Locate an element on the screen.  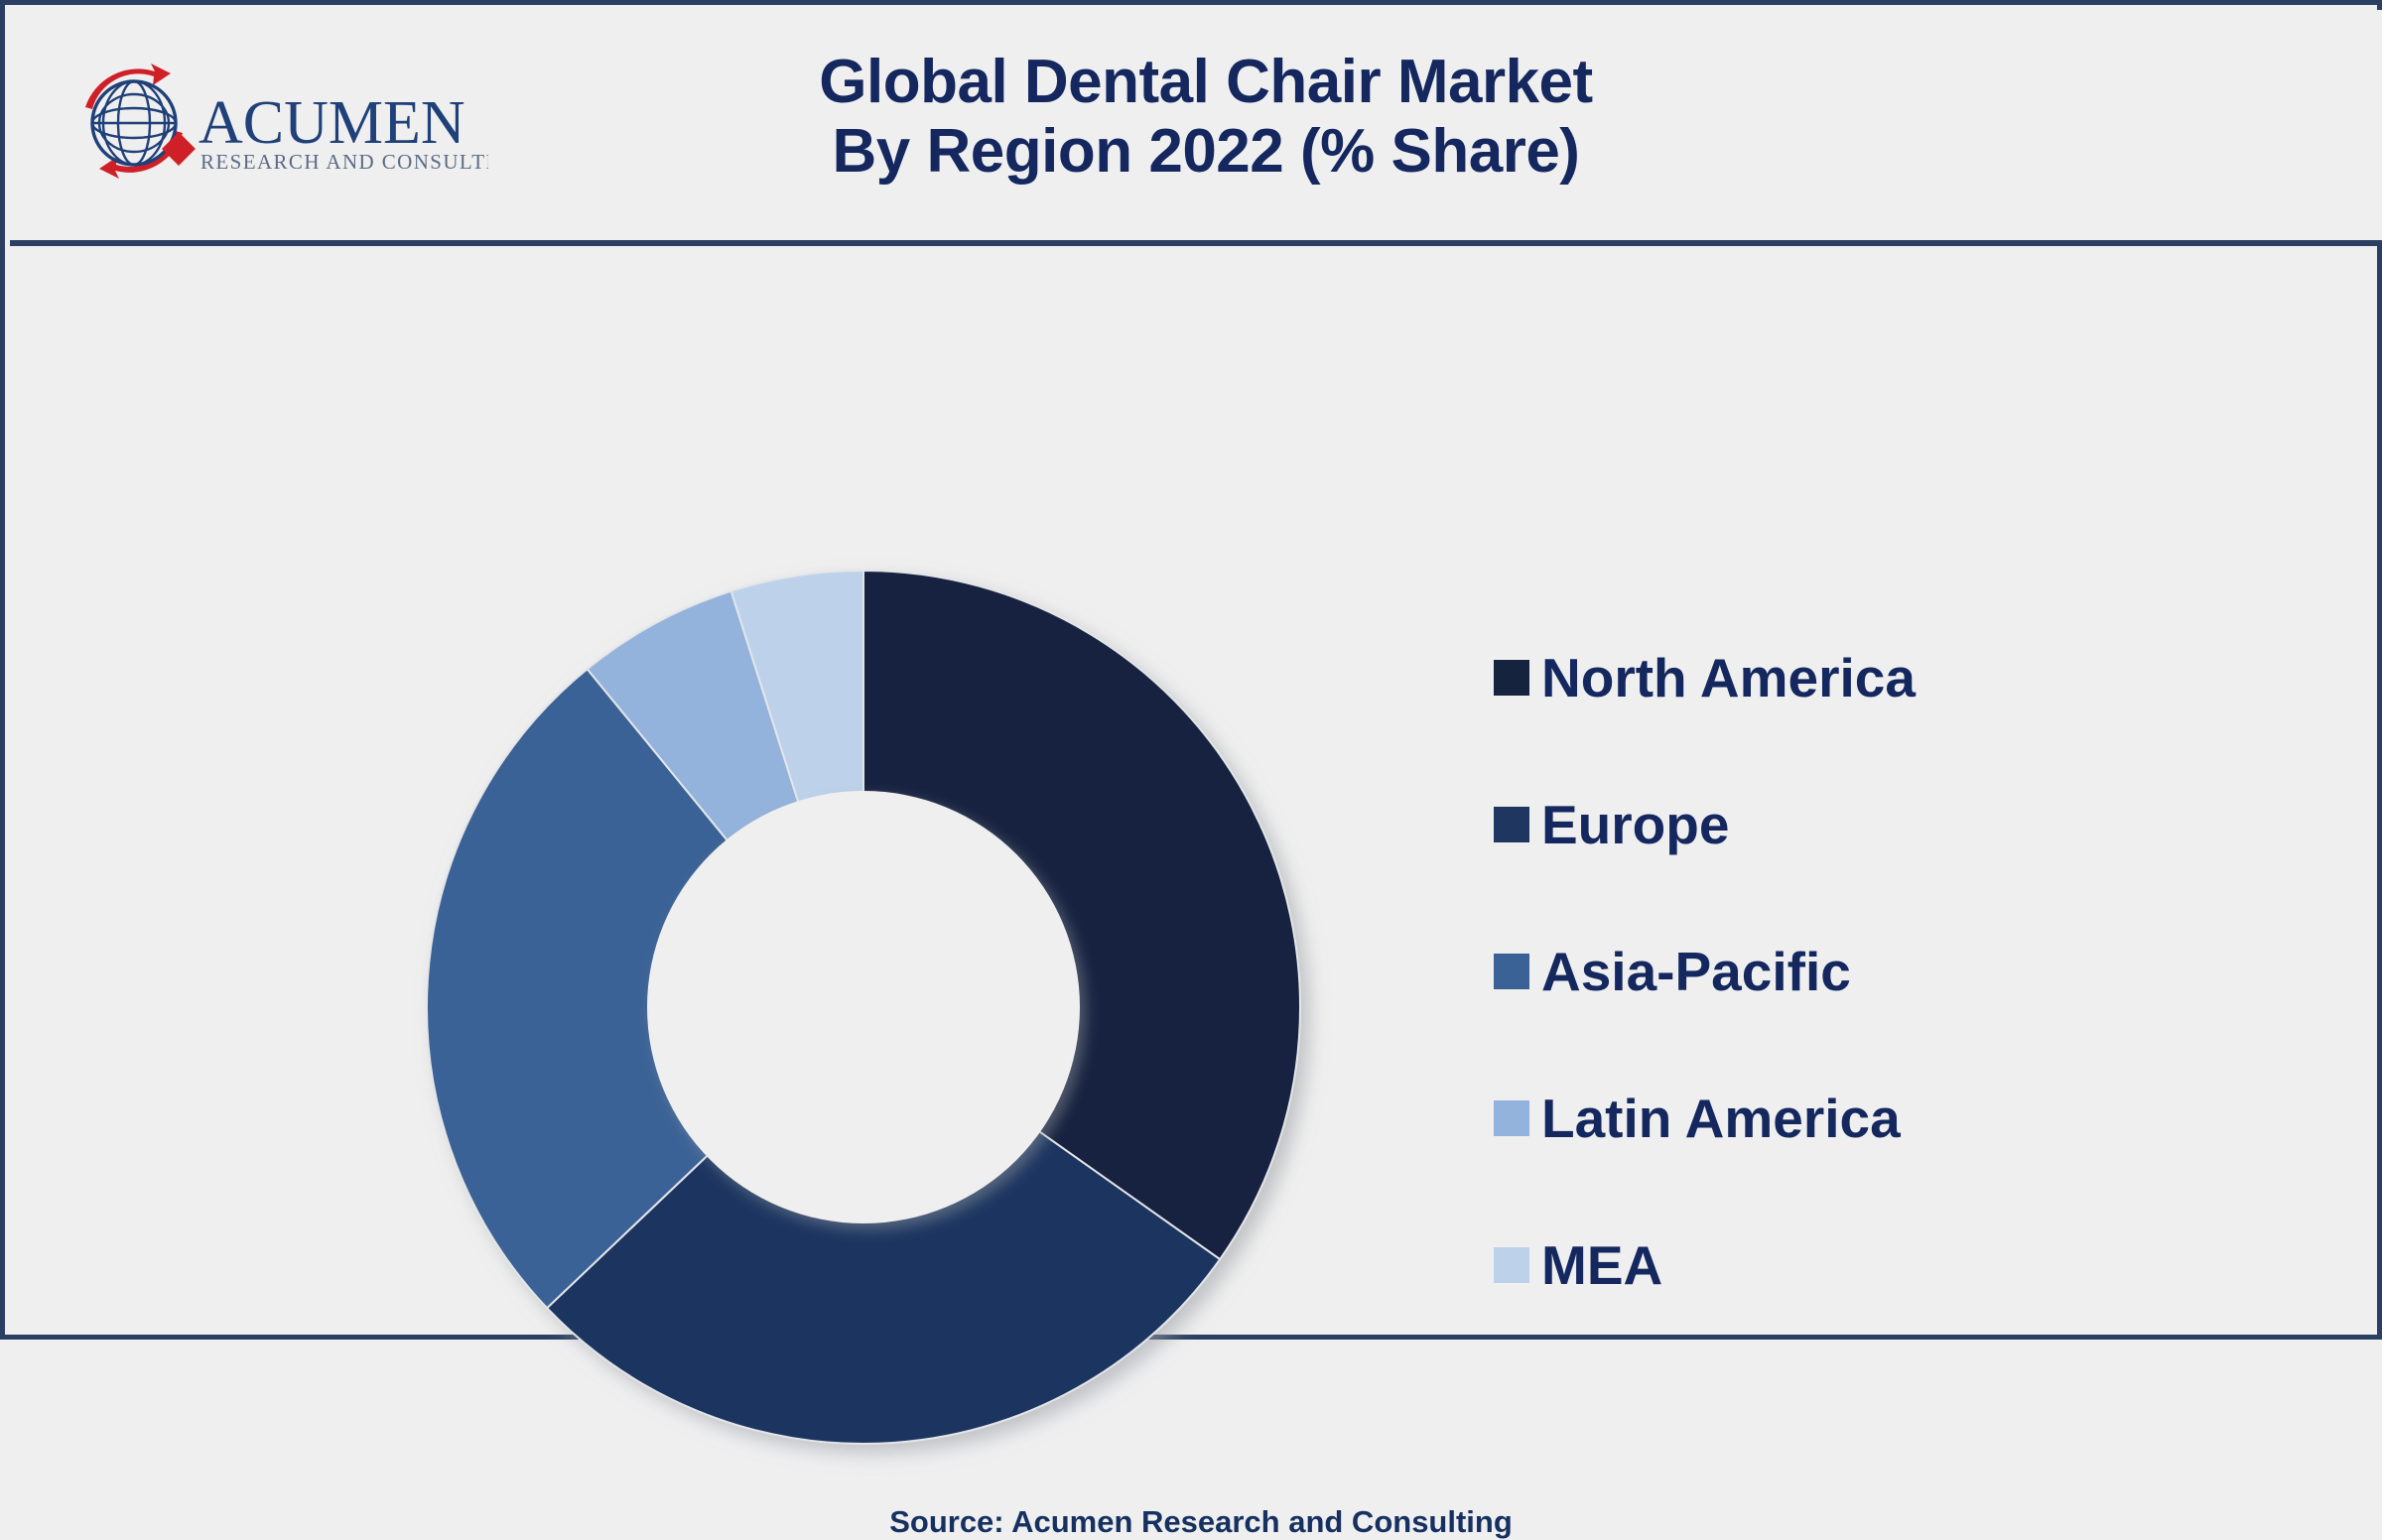
legend-swatch-asia-pacific is located at coordinates (1512, 971).